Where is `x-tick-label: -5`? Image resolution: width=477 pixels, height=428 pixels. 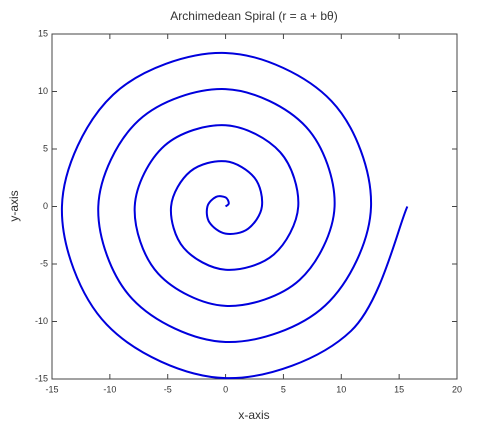
x-tick-label: -5 is located at coordinates (168, 389).